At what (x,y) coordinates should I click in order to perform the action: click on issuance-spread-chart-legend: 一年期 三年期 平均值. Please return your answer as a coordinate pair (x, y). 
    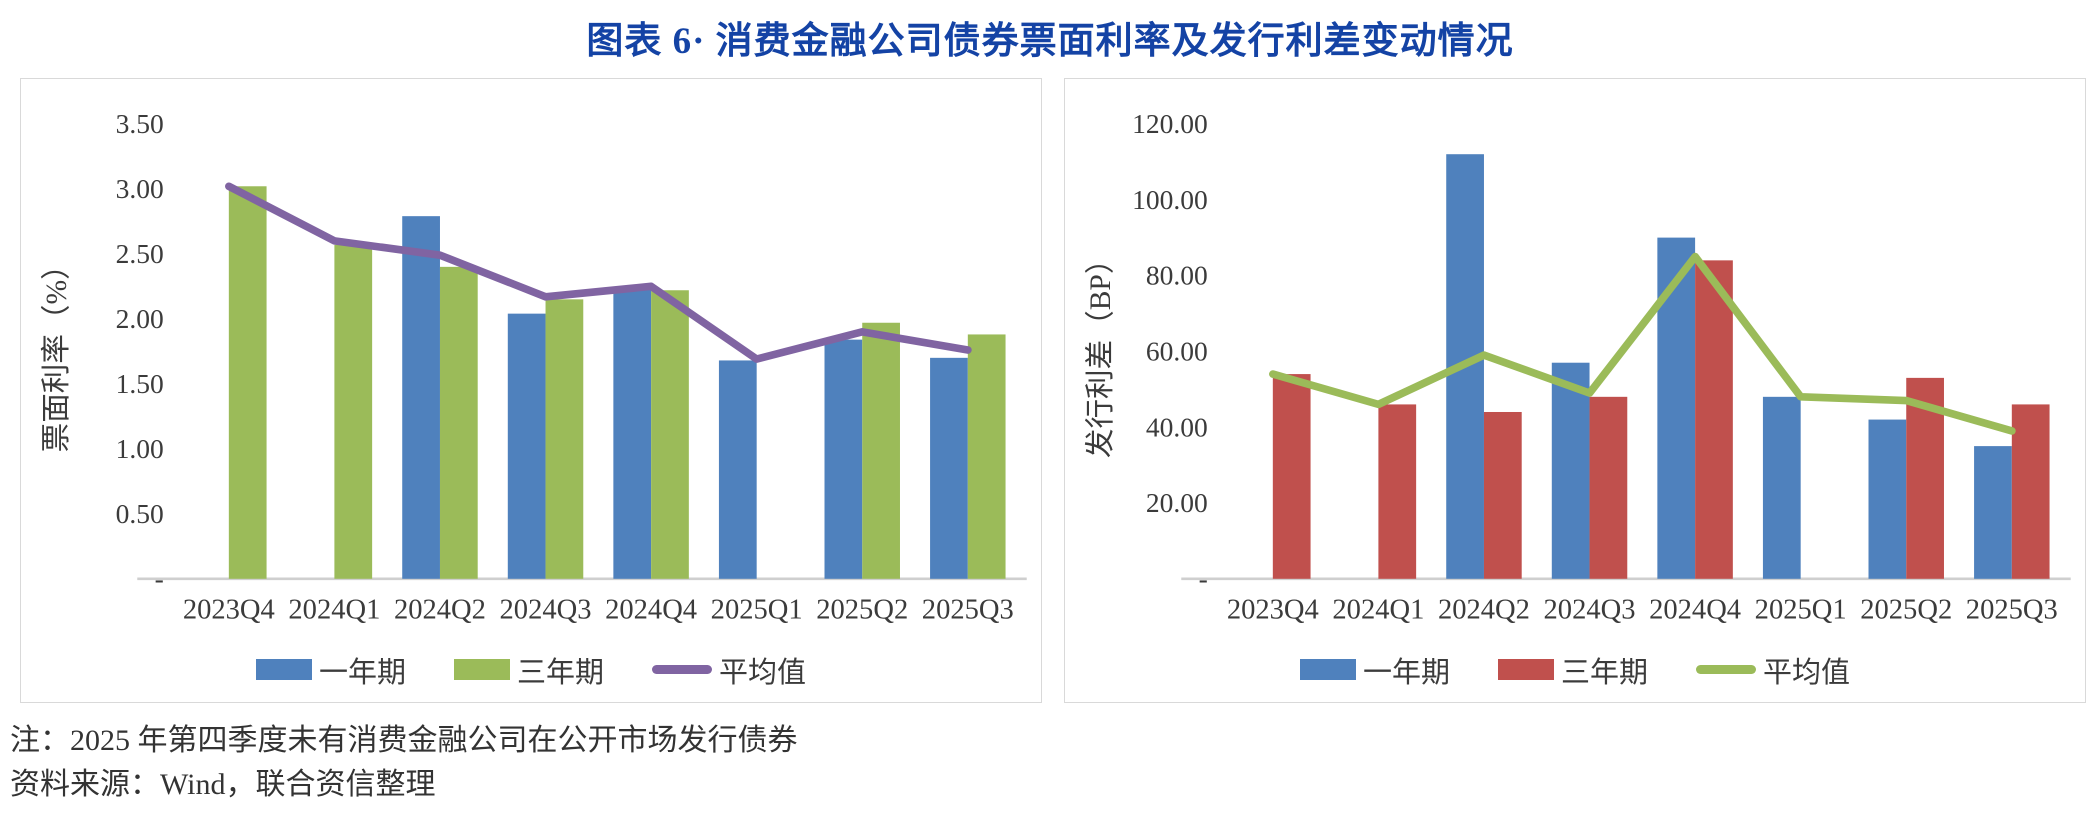
    Looking at the image, I should click on (1575, 670).